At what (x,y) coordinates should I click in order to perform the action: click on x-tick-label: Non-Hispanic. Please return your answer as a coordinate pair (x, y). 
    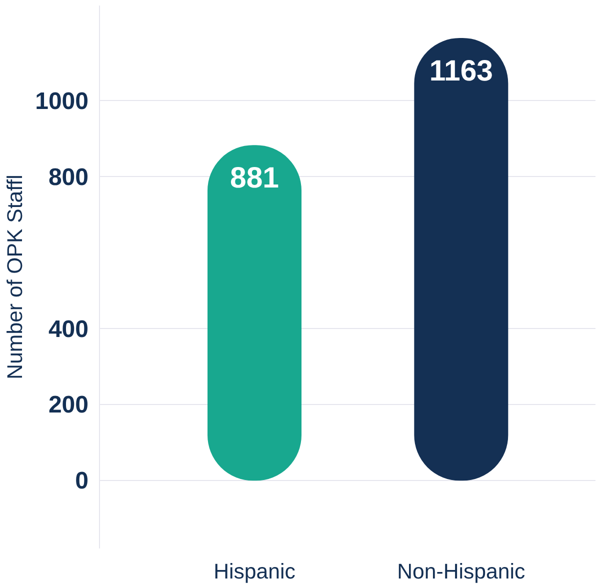
    Looking at the image, I should click on (461, 572).